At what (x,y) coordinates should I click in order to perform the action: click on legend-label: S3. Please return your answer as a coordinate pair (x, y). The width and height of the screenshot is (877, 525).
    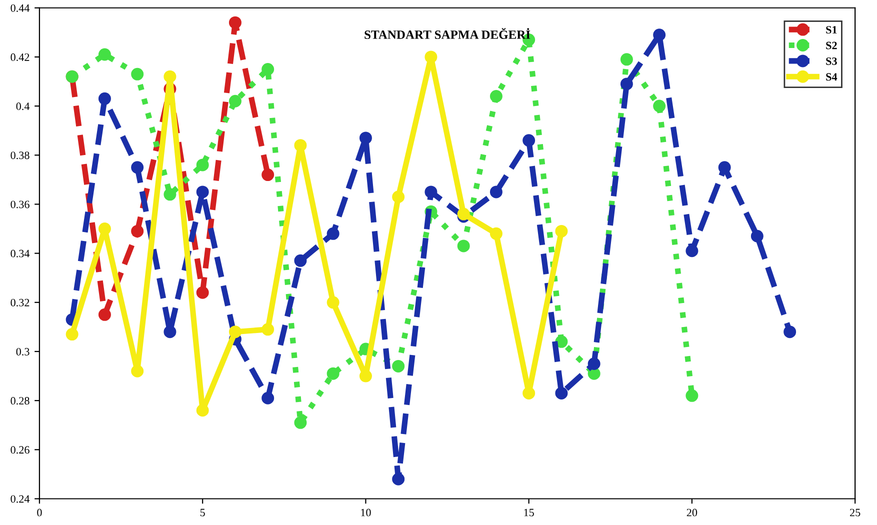
    Looking at the image, I should click on (831, 61).